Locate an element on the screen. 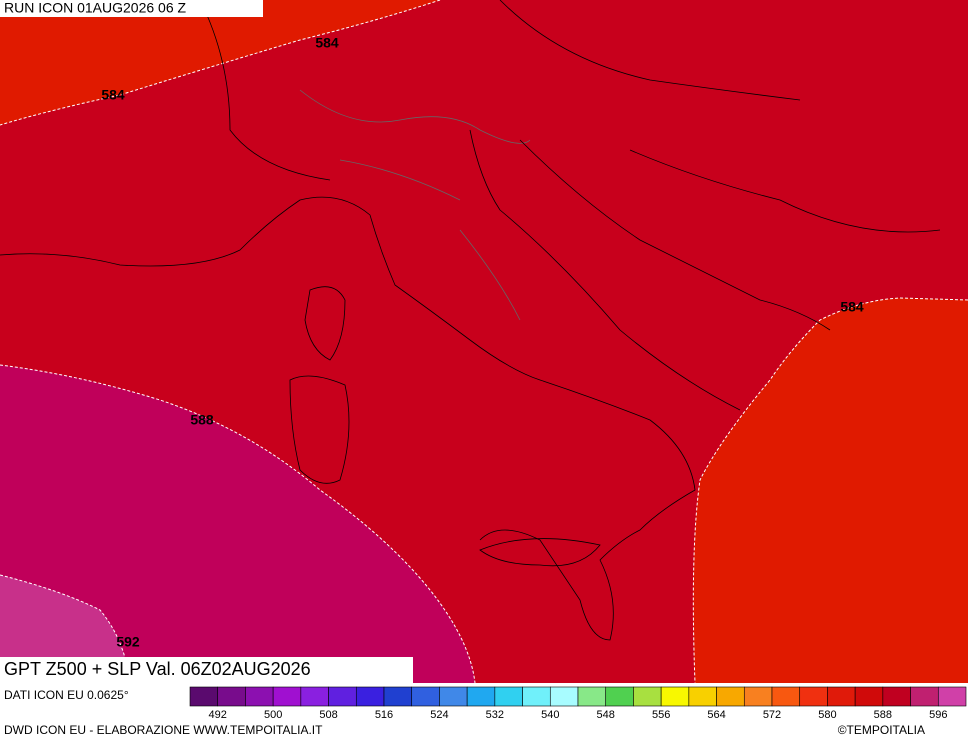 The image size is (968, 750). colorbar-tick-label: 564 is located at coordinates (716, 715).